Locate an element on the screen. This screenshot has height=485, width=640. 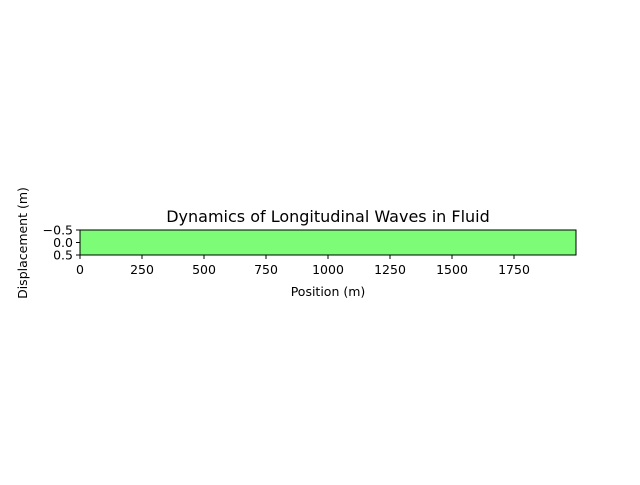
x-axis-ticks: 0 250 500 750 1000 1250 1500 1750 is located at coordinates (303, 266).